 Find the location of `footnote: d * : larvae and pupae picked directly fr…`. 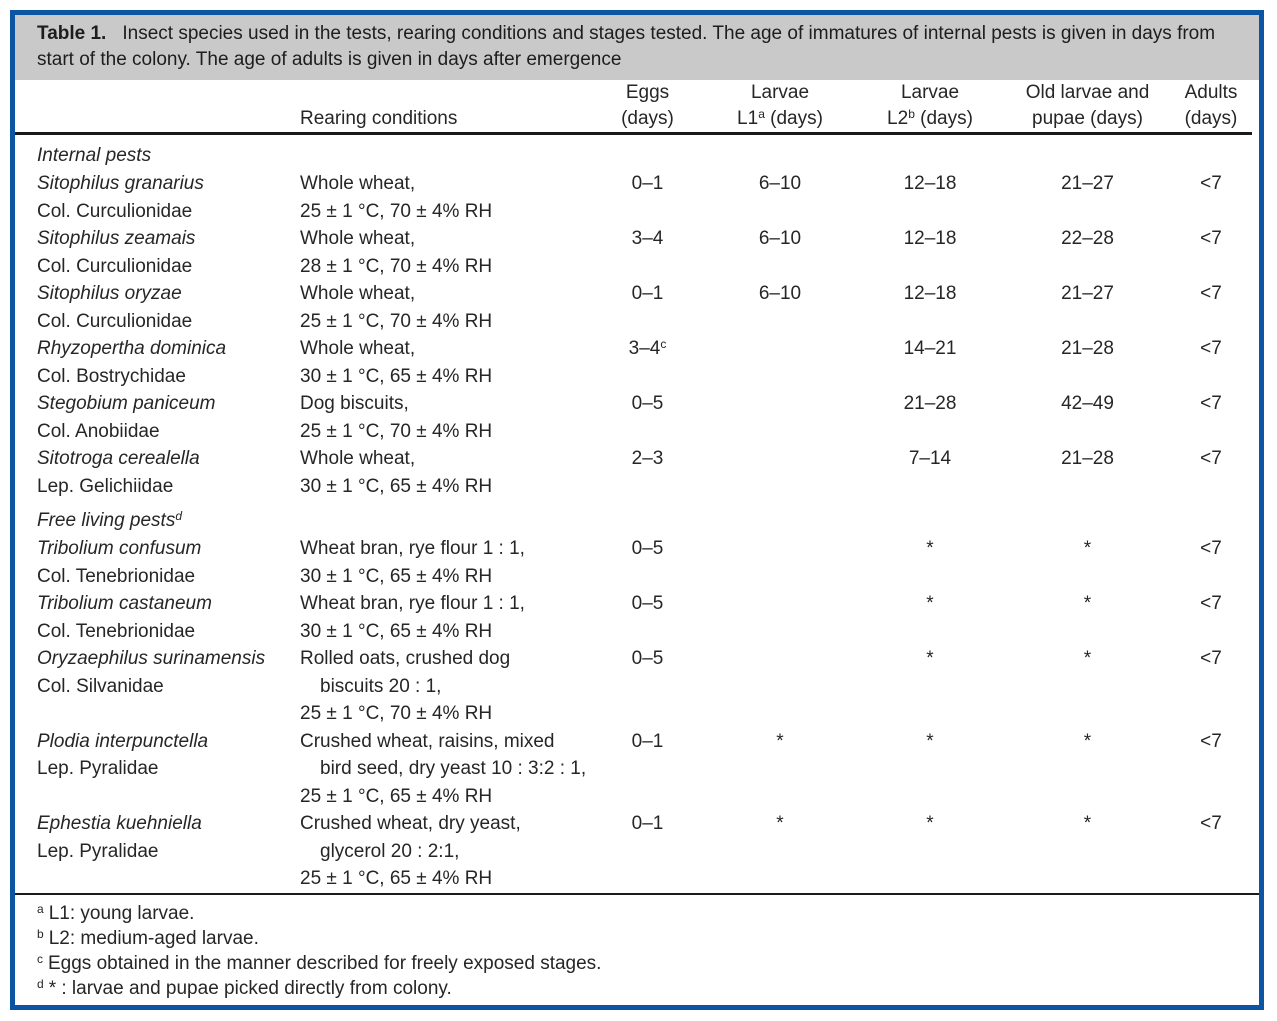

footnote: d * : larvae and pupae picked directly fr… is located at coordinates (244, 987).